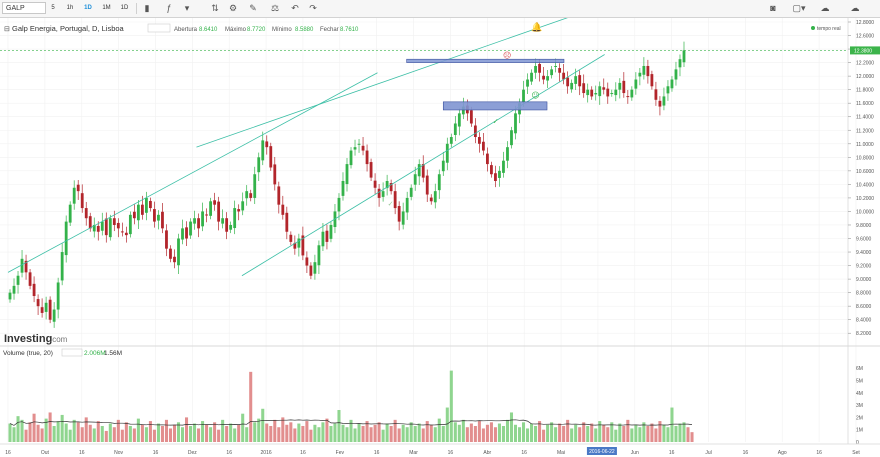 The image size is (880, 457). What do you see at coordinates (186, 30) in the screenshot?
I see `open-label: Abertura` at bounding box center [186, 30].